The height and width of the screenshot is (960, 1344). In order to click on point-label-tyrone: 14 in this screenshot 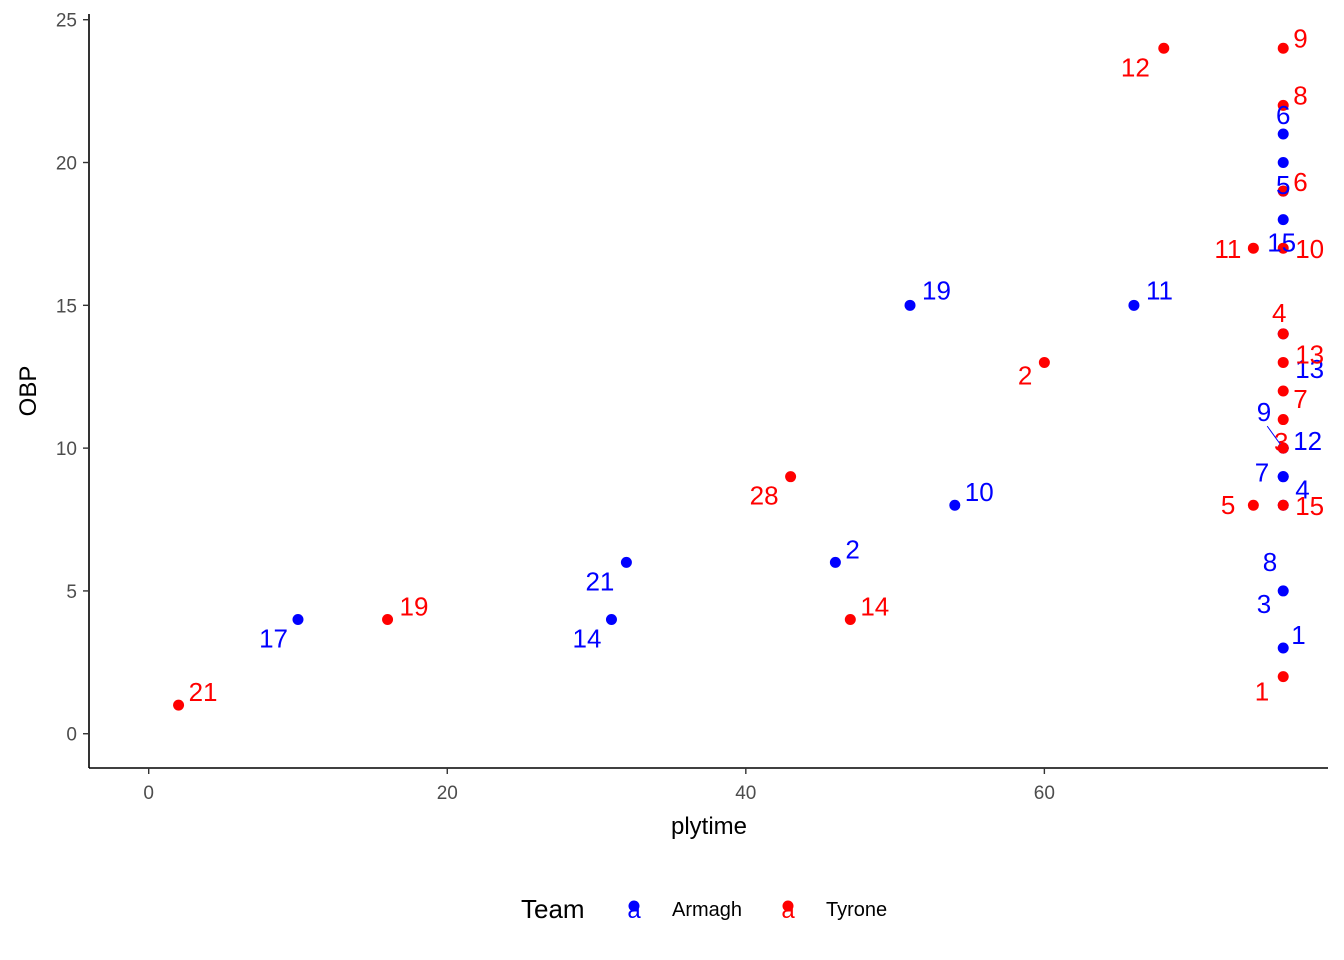, I will do `click(874, 606)`.